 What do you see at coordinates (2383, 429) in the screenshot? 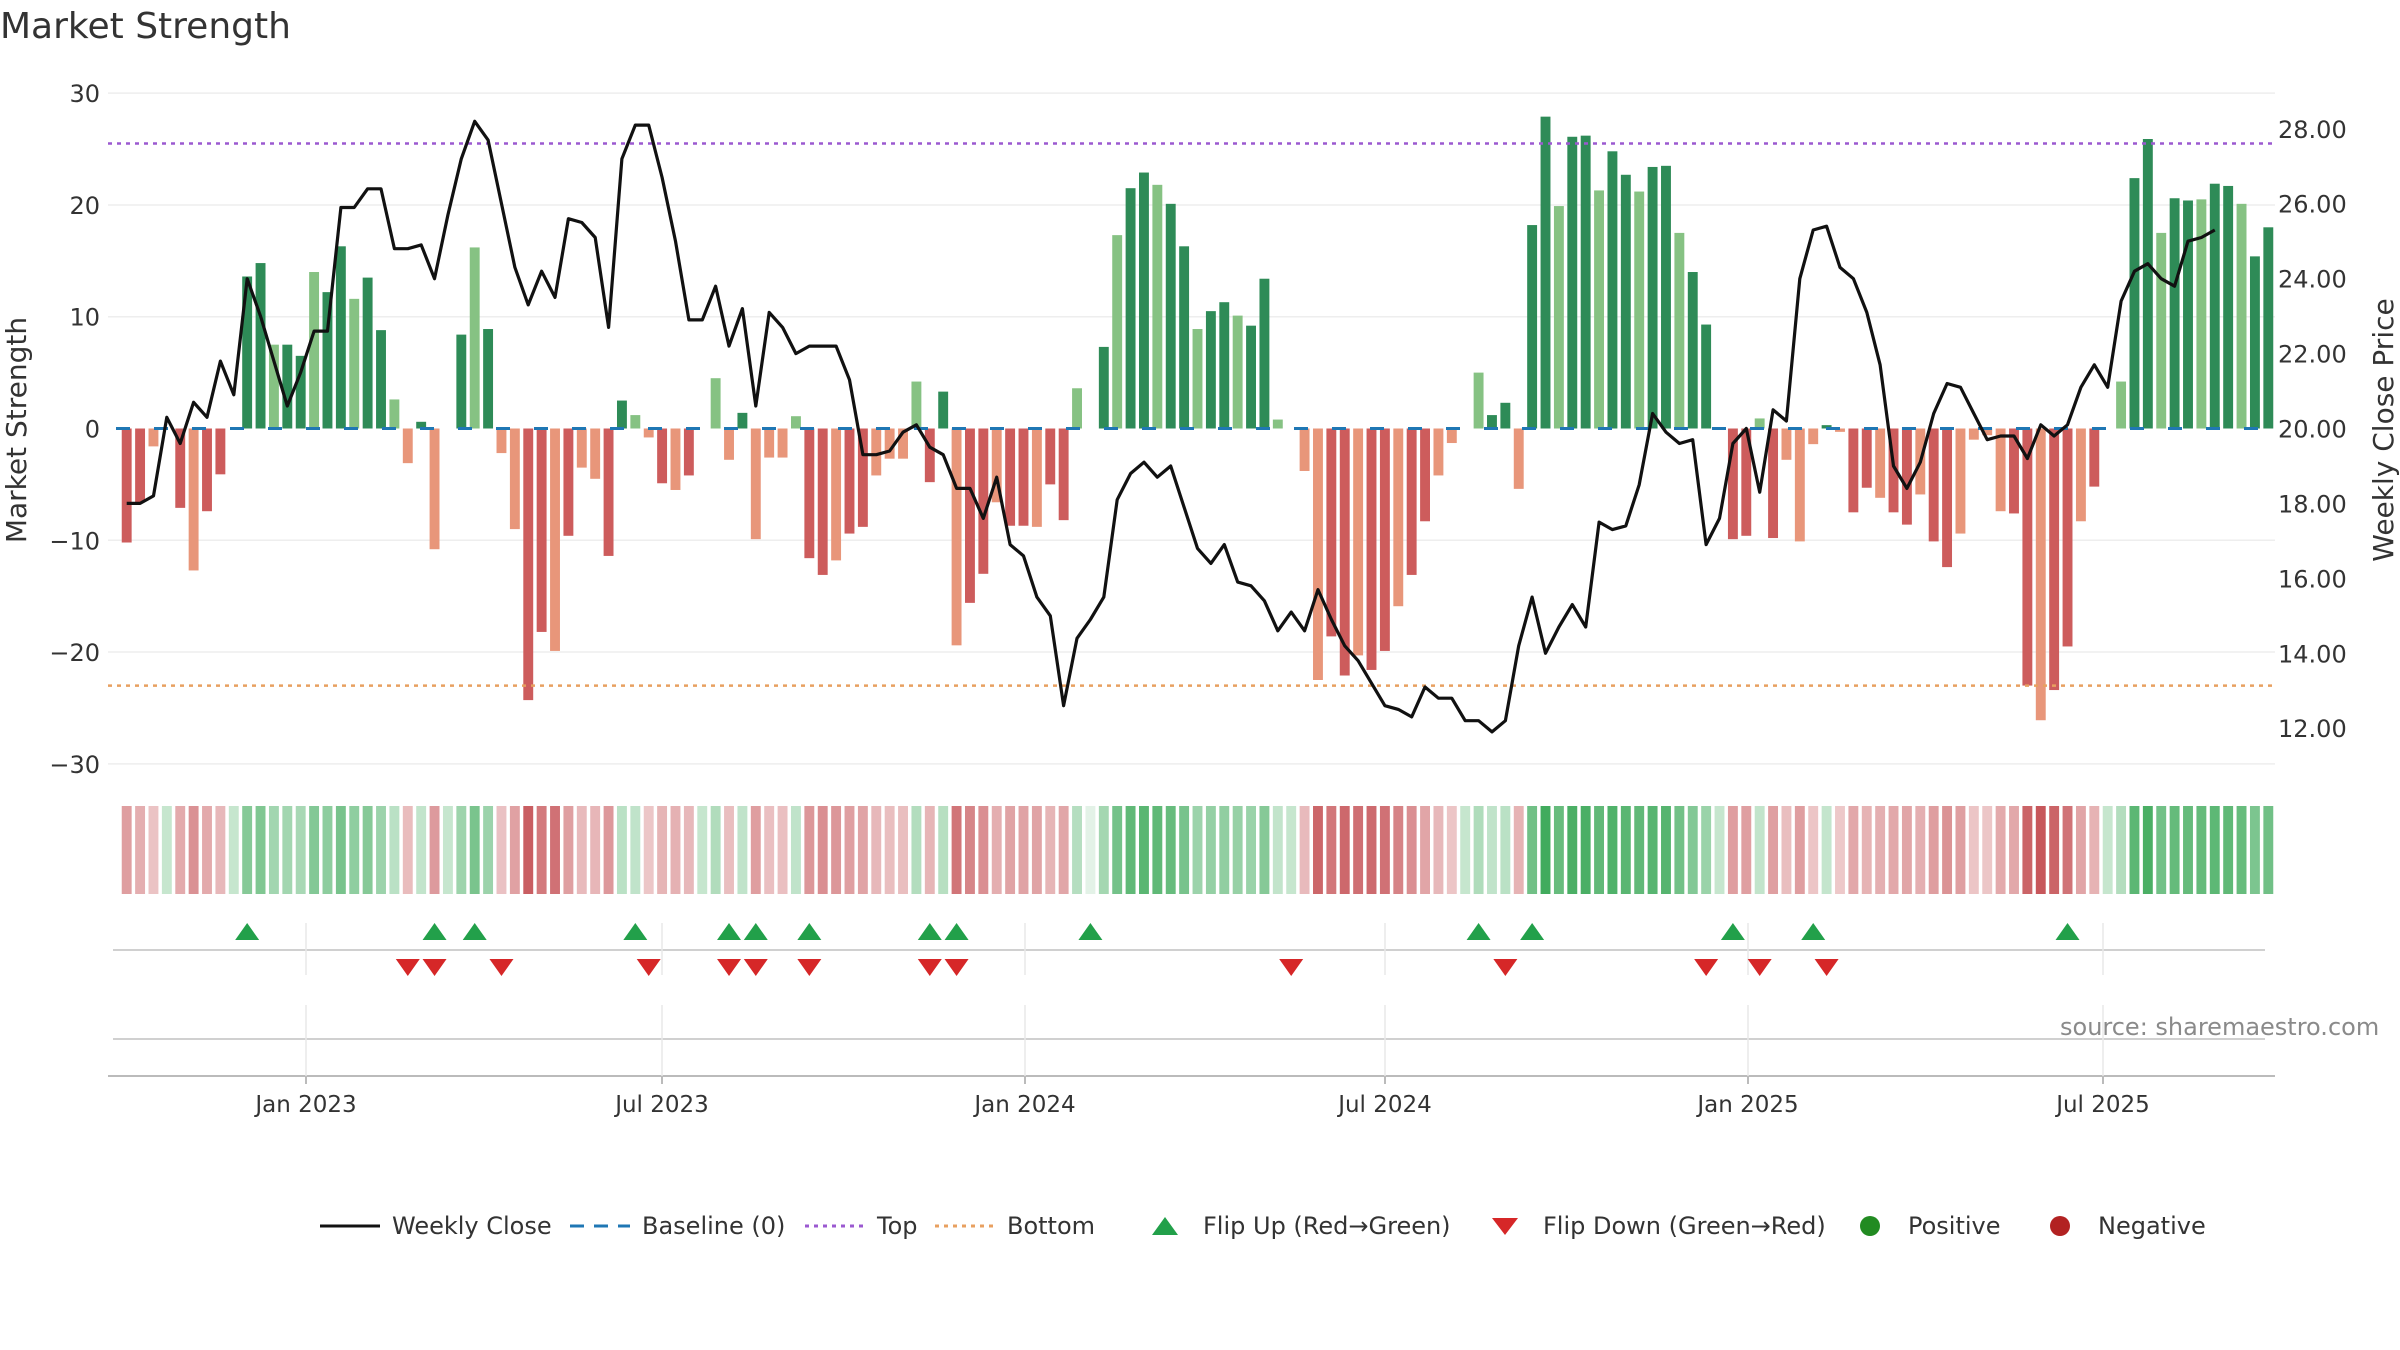
I see `y-right-axis-label: Weekly Close Price` at bounding box center [2383, 429].